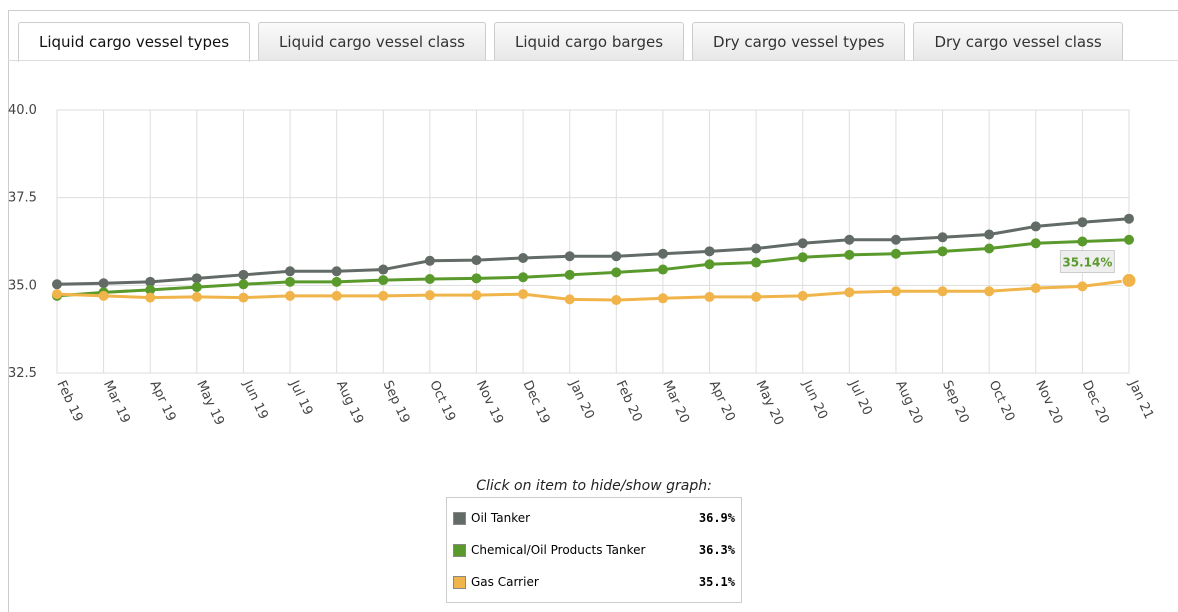 The width and height of the screenshot is (1178, 612). I want to click on legend-item: Chemical/Oil Products Tanker 36.3%, so click(594, 550).